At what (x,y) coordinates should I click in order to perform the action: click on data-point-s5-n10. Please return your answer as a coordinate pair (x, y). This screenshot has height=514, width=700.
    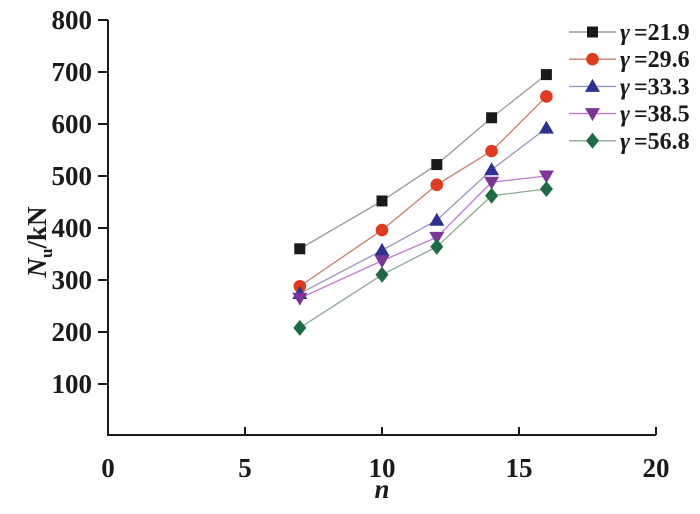
    Looking at the image, I should click on (382, 274).